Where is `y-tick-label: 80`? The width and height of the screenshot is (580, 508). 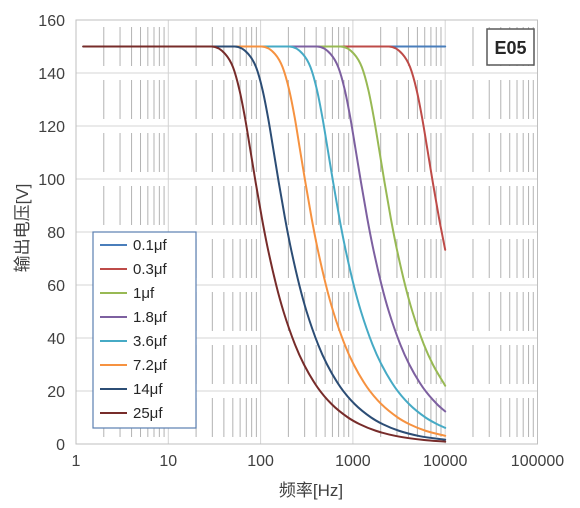 y-tick-label: 80 is located at coordinates (56, 233).